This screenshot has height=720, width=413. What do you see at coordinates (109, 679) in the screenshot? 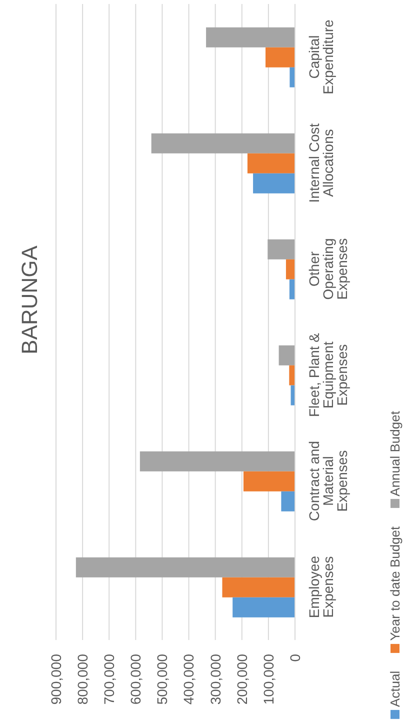
I see `x-tick-label: 700,000` at bounding box center [109, 679].